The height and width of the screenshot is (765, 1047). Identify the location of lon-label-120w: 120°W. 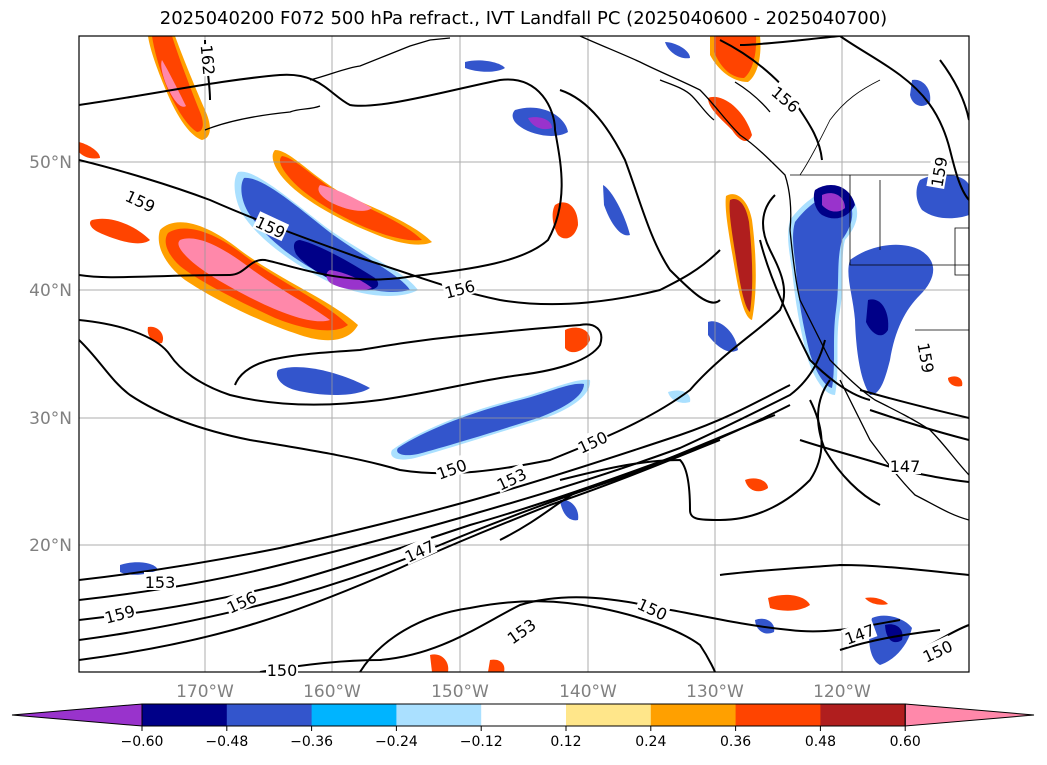
(842, 692).